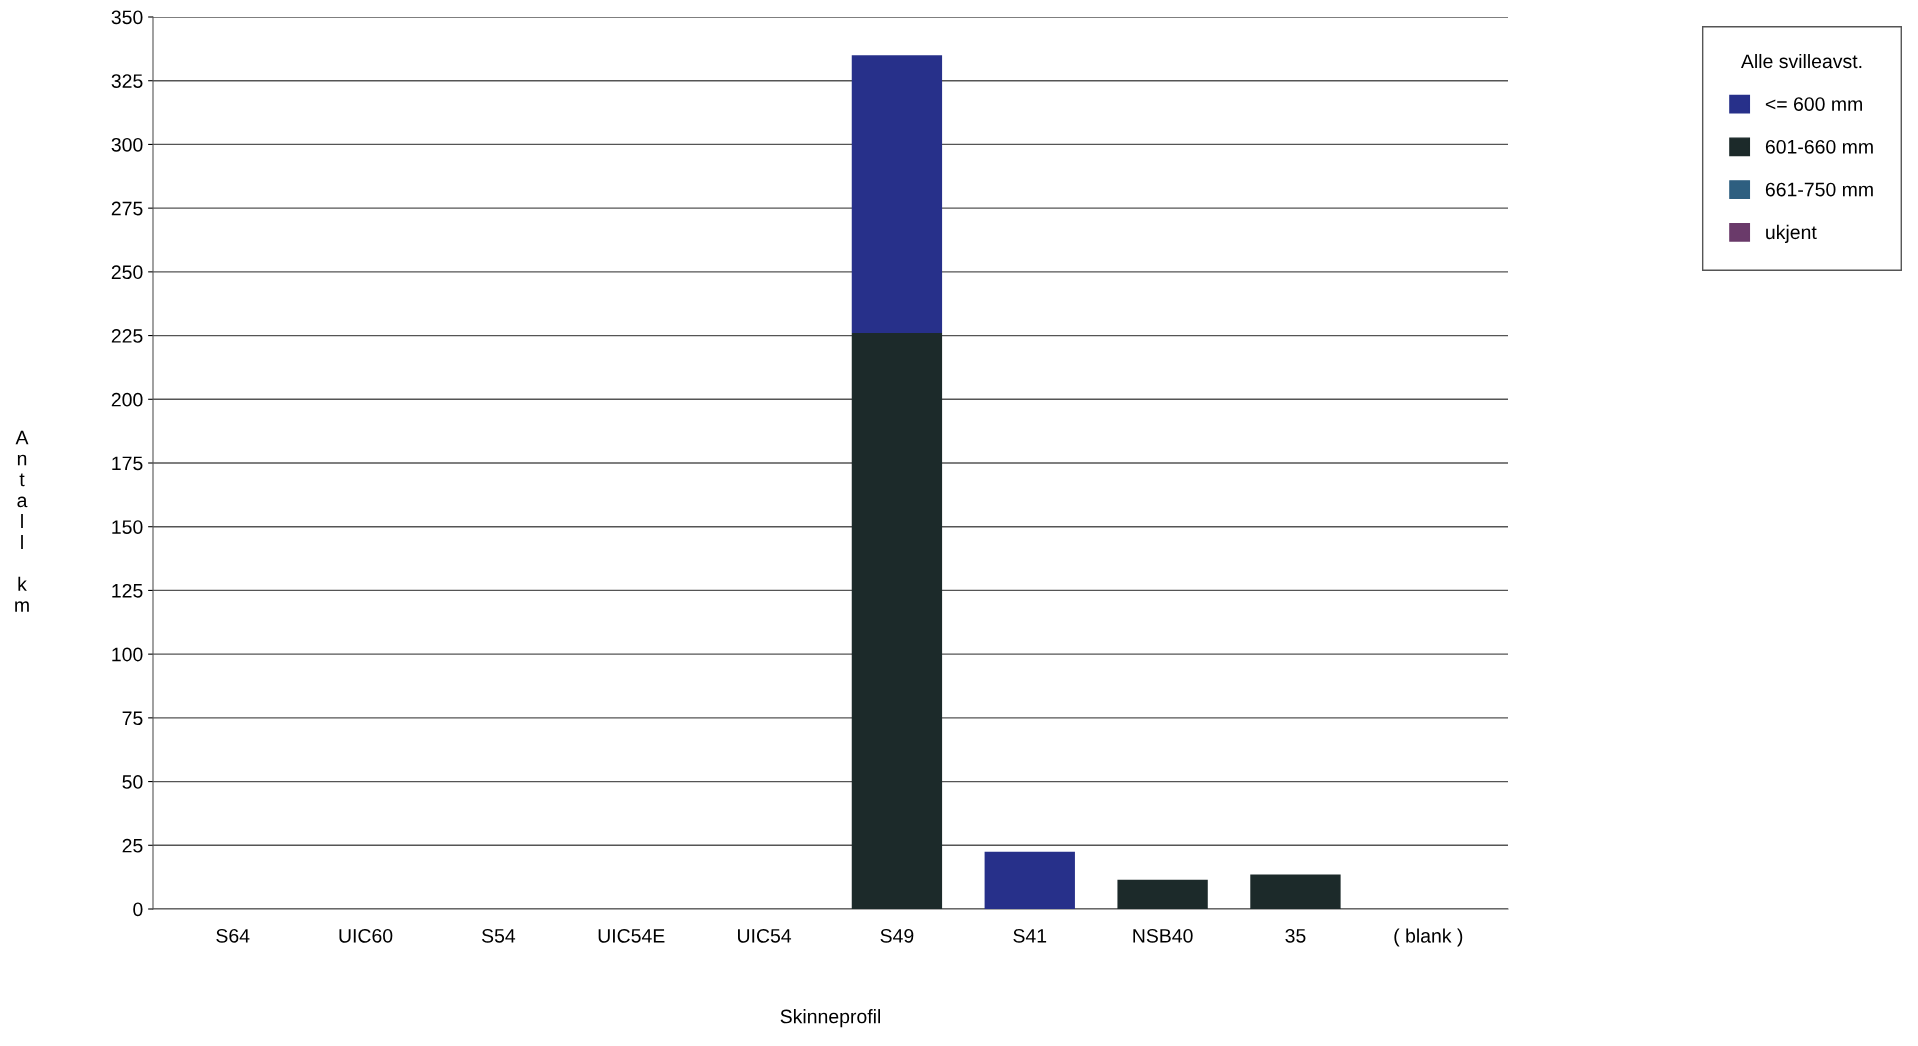  Describe the element at coordinates (127, 272) in the screenshot. I see `y-tick-label: 250` at that location.